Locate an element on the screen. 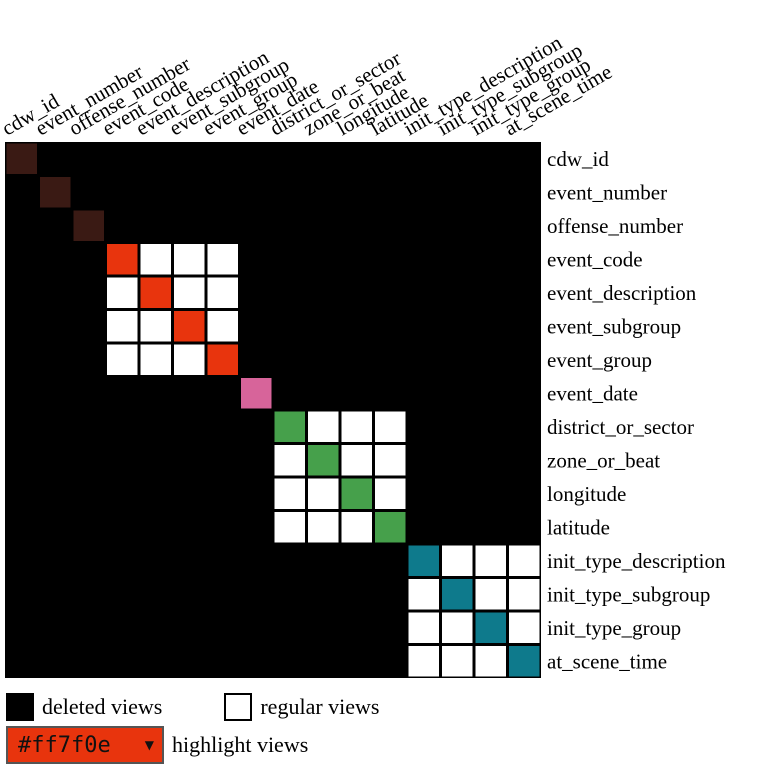 This screenshot has width=784, height=771. highlight-control: #ff7f0e ▼ highlight views is located at coordinates (157, 745).